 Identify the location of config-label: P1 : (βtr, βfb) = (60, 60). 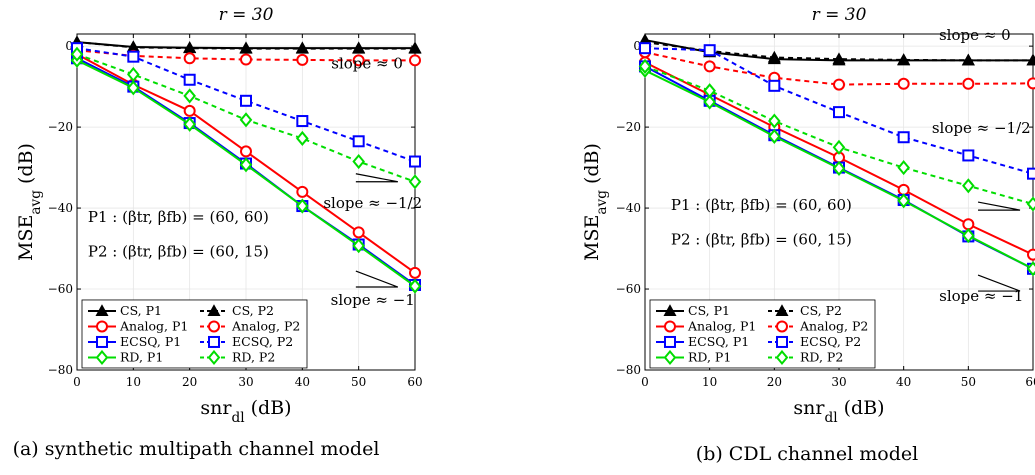
(761, 205).